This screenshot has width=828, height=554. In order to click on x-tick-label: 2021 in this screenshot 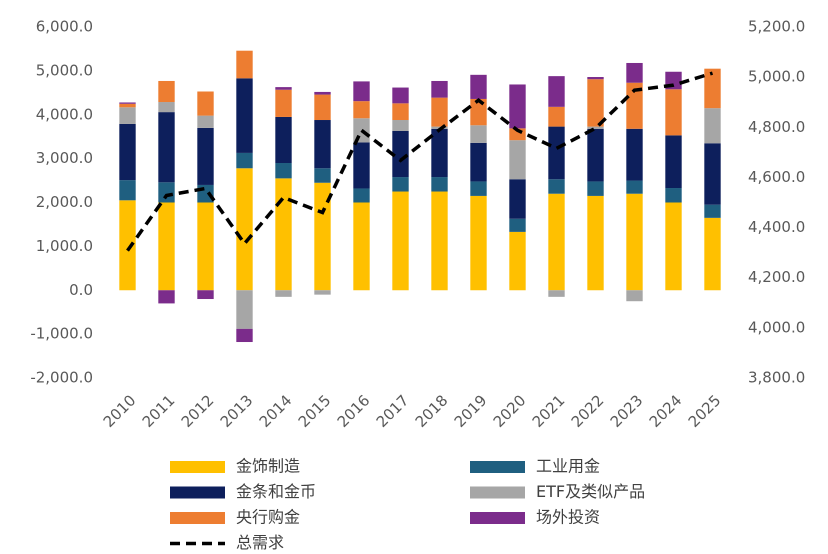, I will do `click(549, 411)`.